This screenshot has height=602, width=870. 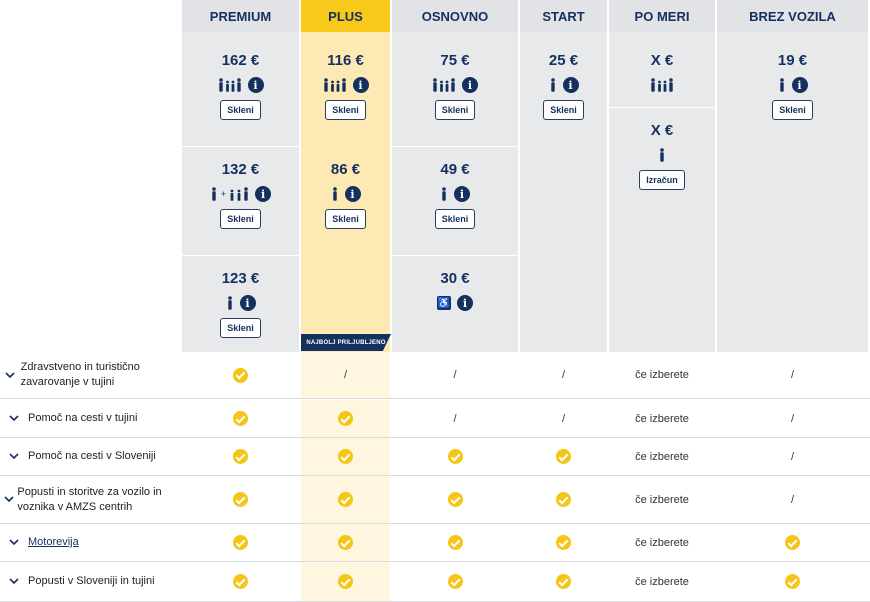 What do you see at coordinates (90, 542) in the screenshot?
I see `feature-toggle: Motorevija` at bounding box center [90, 542].